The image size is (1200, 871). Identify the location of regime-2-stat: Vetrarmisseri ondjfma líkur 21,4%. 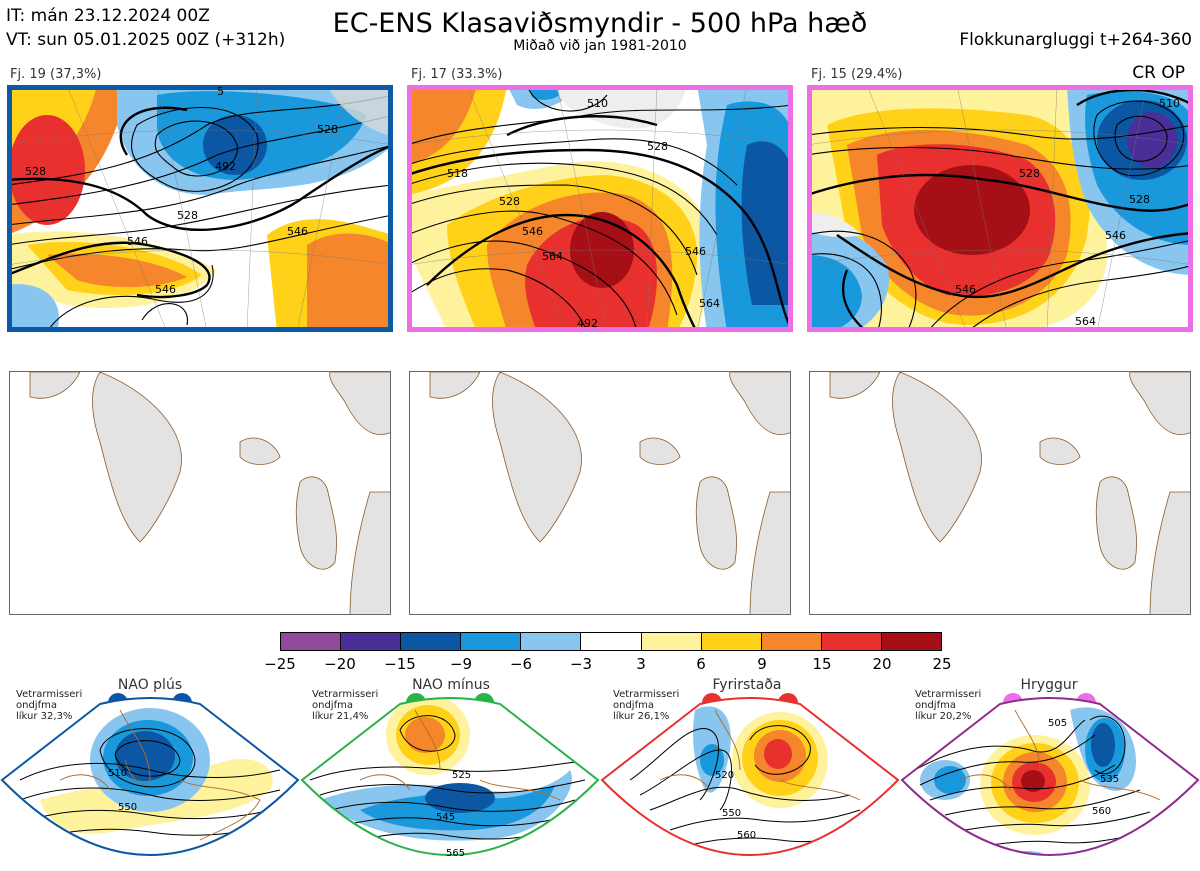
(345, 705).